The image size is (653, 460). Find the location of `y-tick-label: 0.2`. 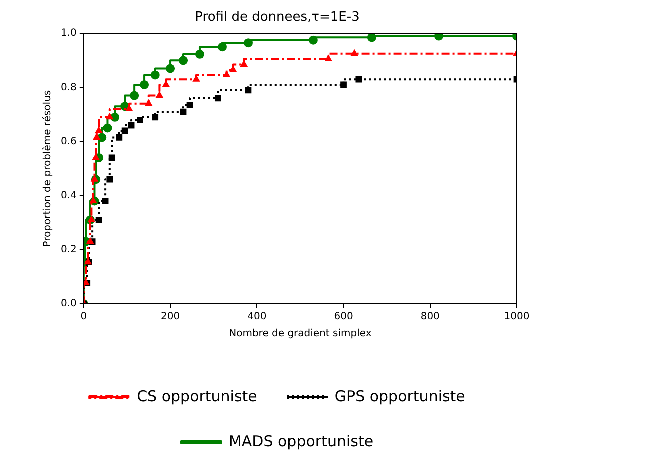

y-tick-label: 0.2 is located at coordinates (68, 250).